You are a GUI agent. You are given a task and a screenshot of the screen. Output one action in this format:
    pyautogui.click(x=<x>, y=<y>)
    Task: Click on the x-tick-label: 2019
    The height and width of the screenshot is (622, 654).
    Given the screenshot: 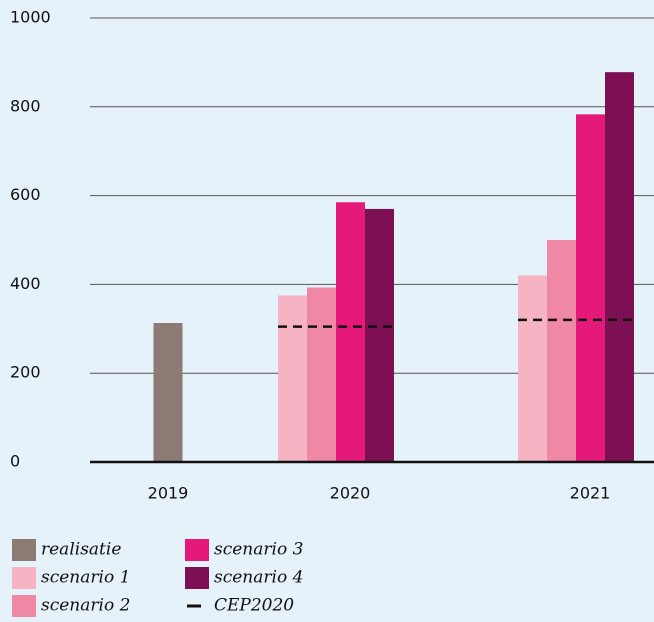 What is the action you would take?
    pyautogui.click(x=168, y=493)
    